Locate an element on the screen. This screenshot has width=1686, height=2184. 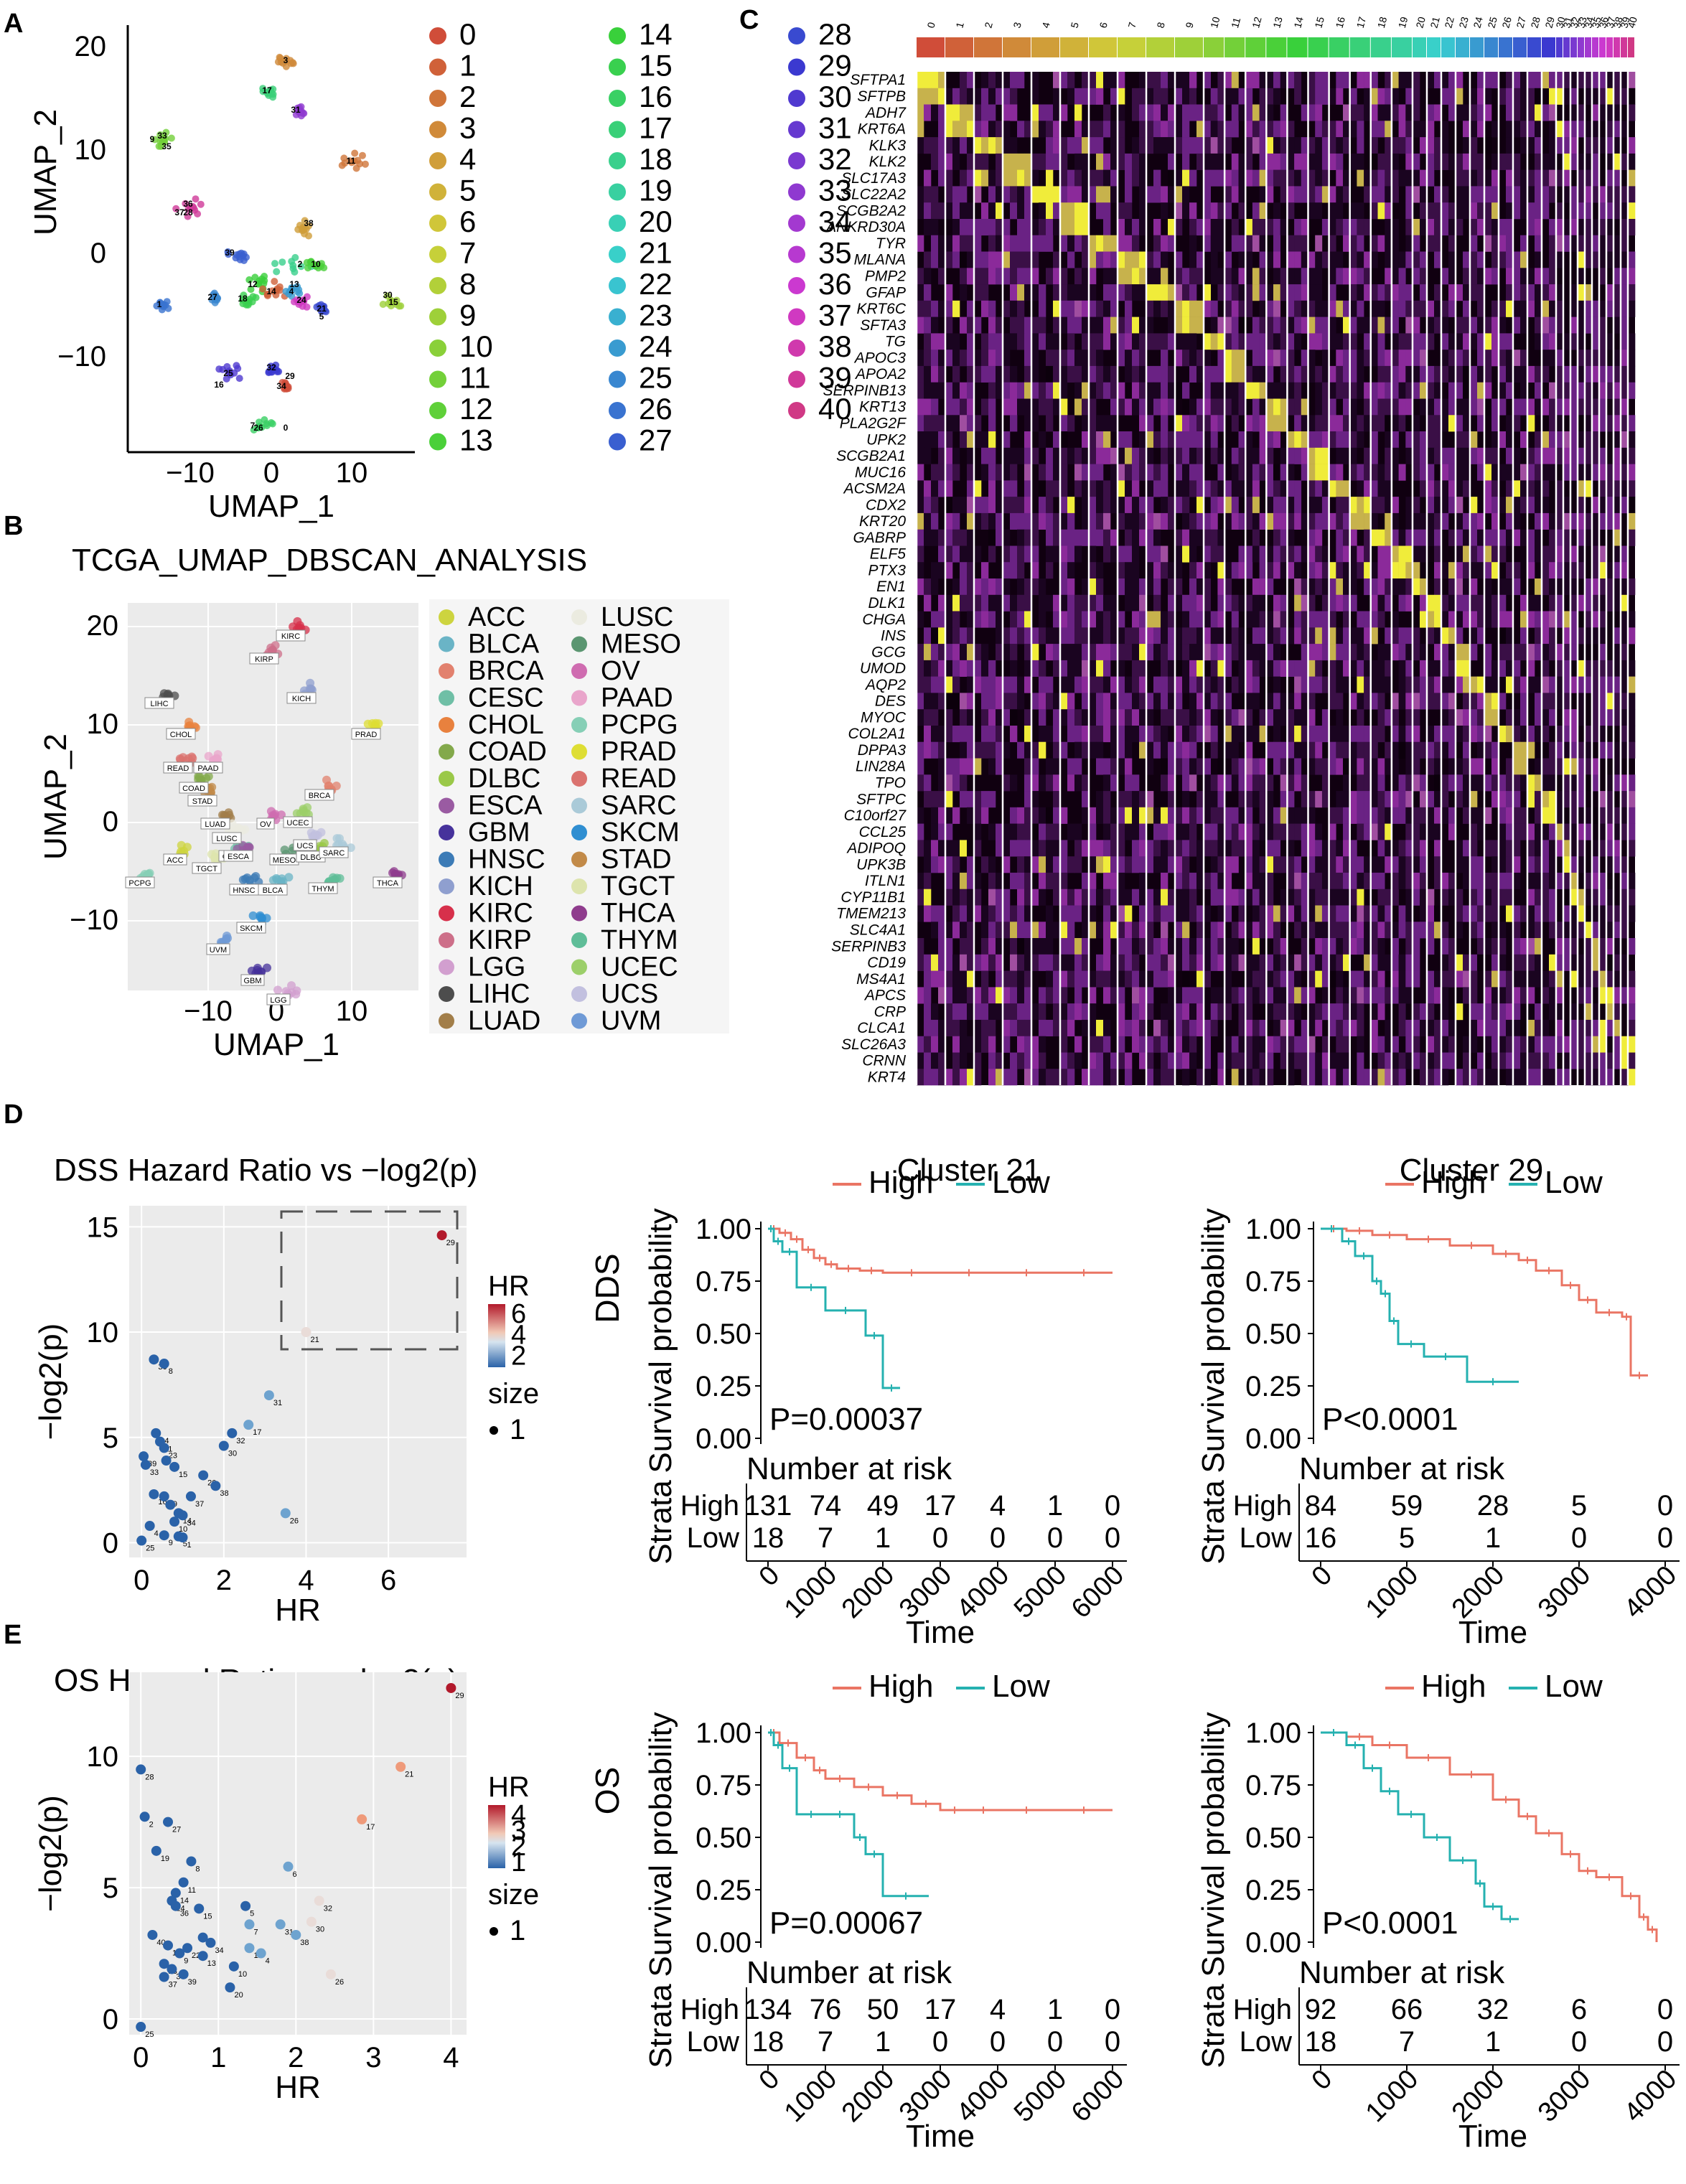
panel-label-b: B is located at coordinates (13, 526).